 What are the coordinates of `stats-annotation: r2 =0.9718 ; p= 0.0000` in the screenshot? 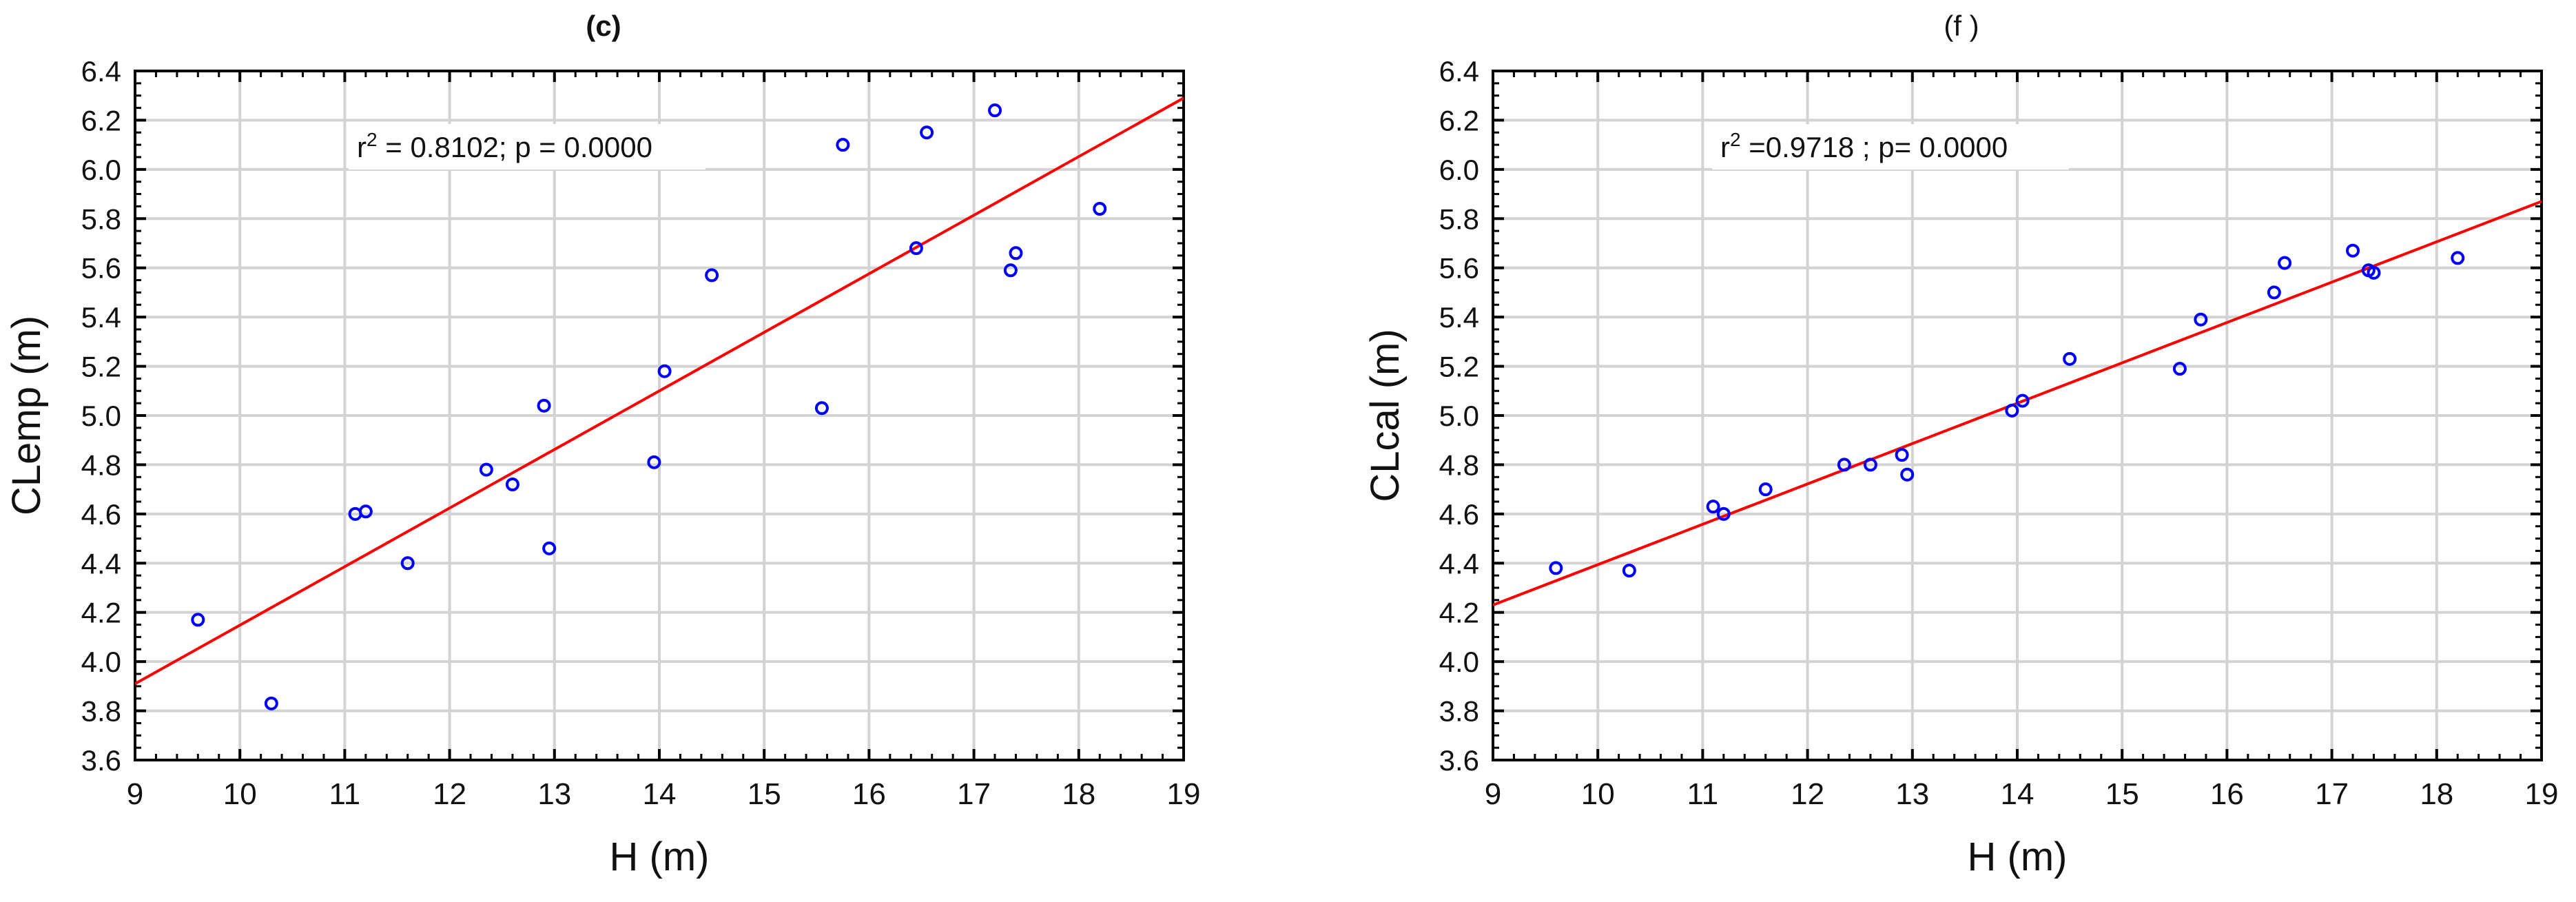 It's located at (1864, 146).